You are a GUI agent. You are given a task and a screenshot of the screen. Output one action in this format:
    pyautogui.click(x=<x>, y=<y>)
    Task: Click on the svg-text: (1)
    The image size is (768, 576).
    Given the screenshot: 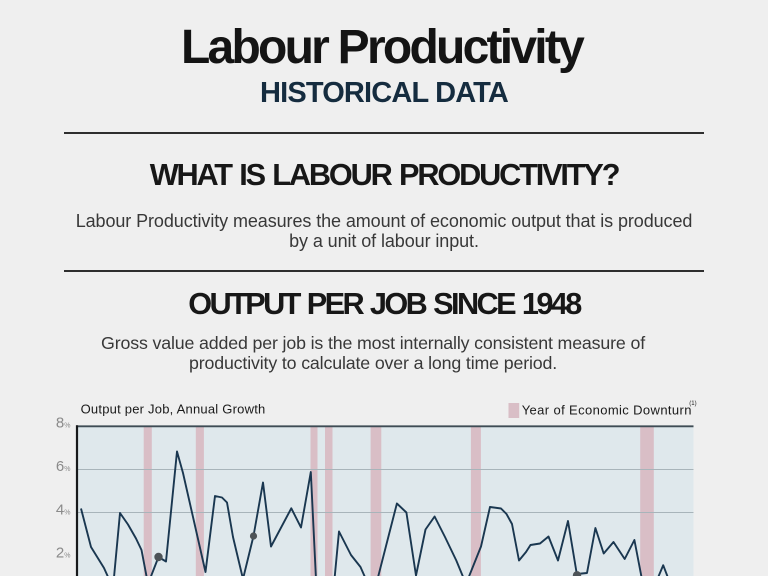 What is the action you would take?
    pyautogui.click(x=692, y=404)
    